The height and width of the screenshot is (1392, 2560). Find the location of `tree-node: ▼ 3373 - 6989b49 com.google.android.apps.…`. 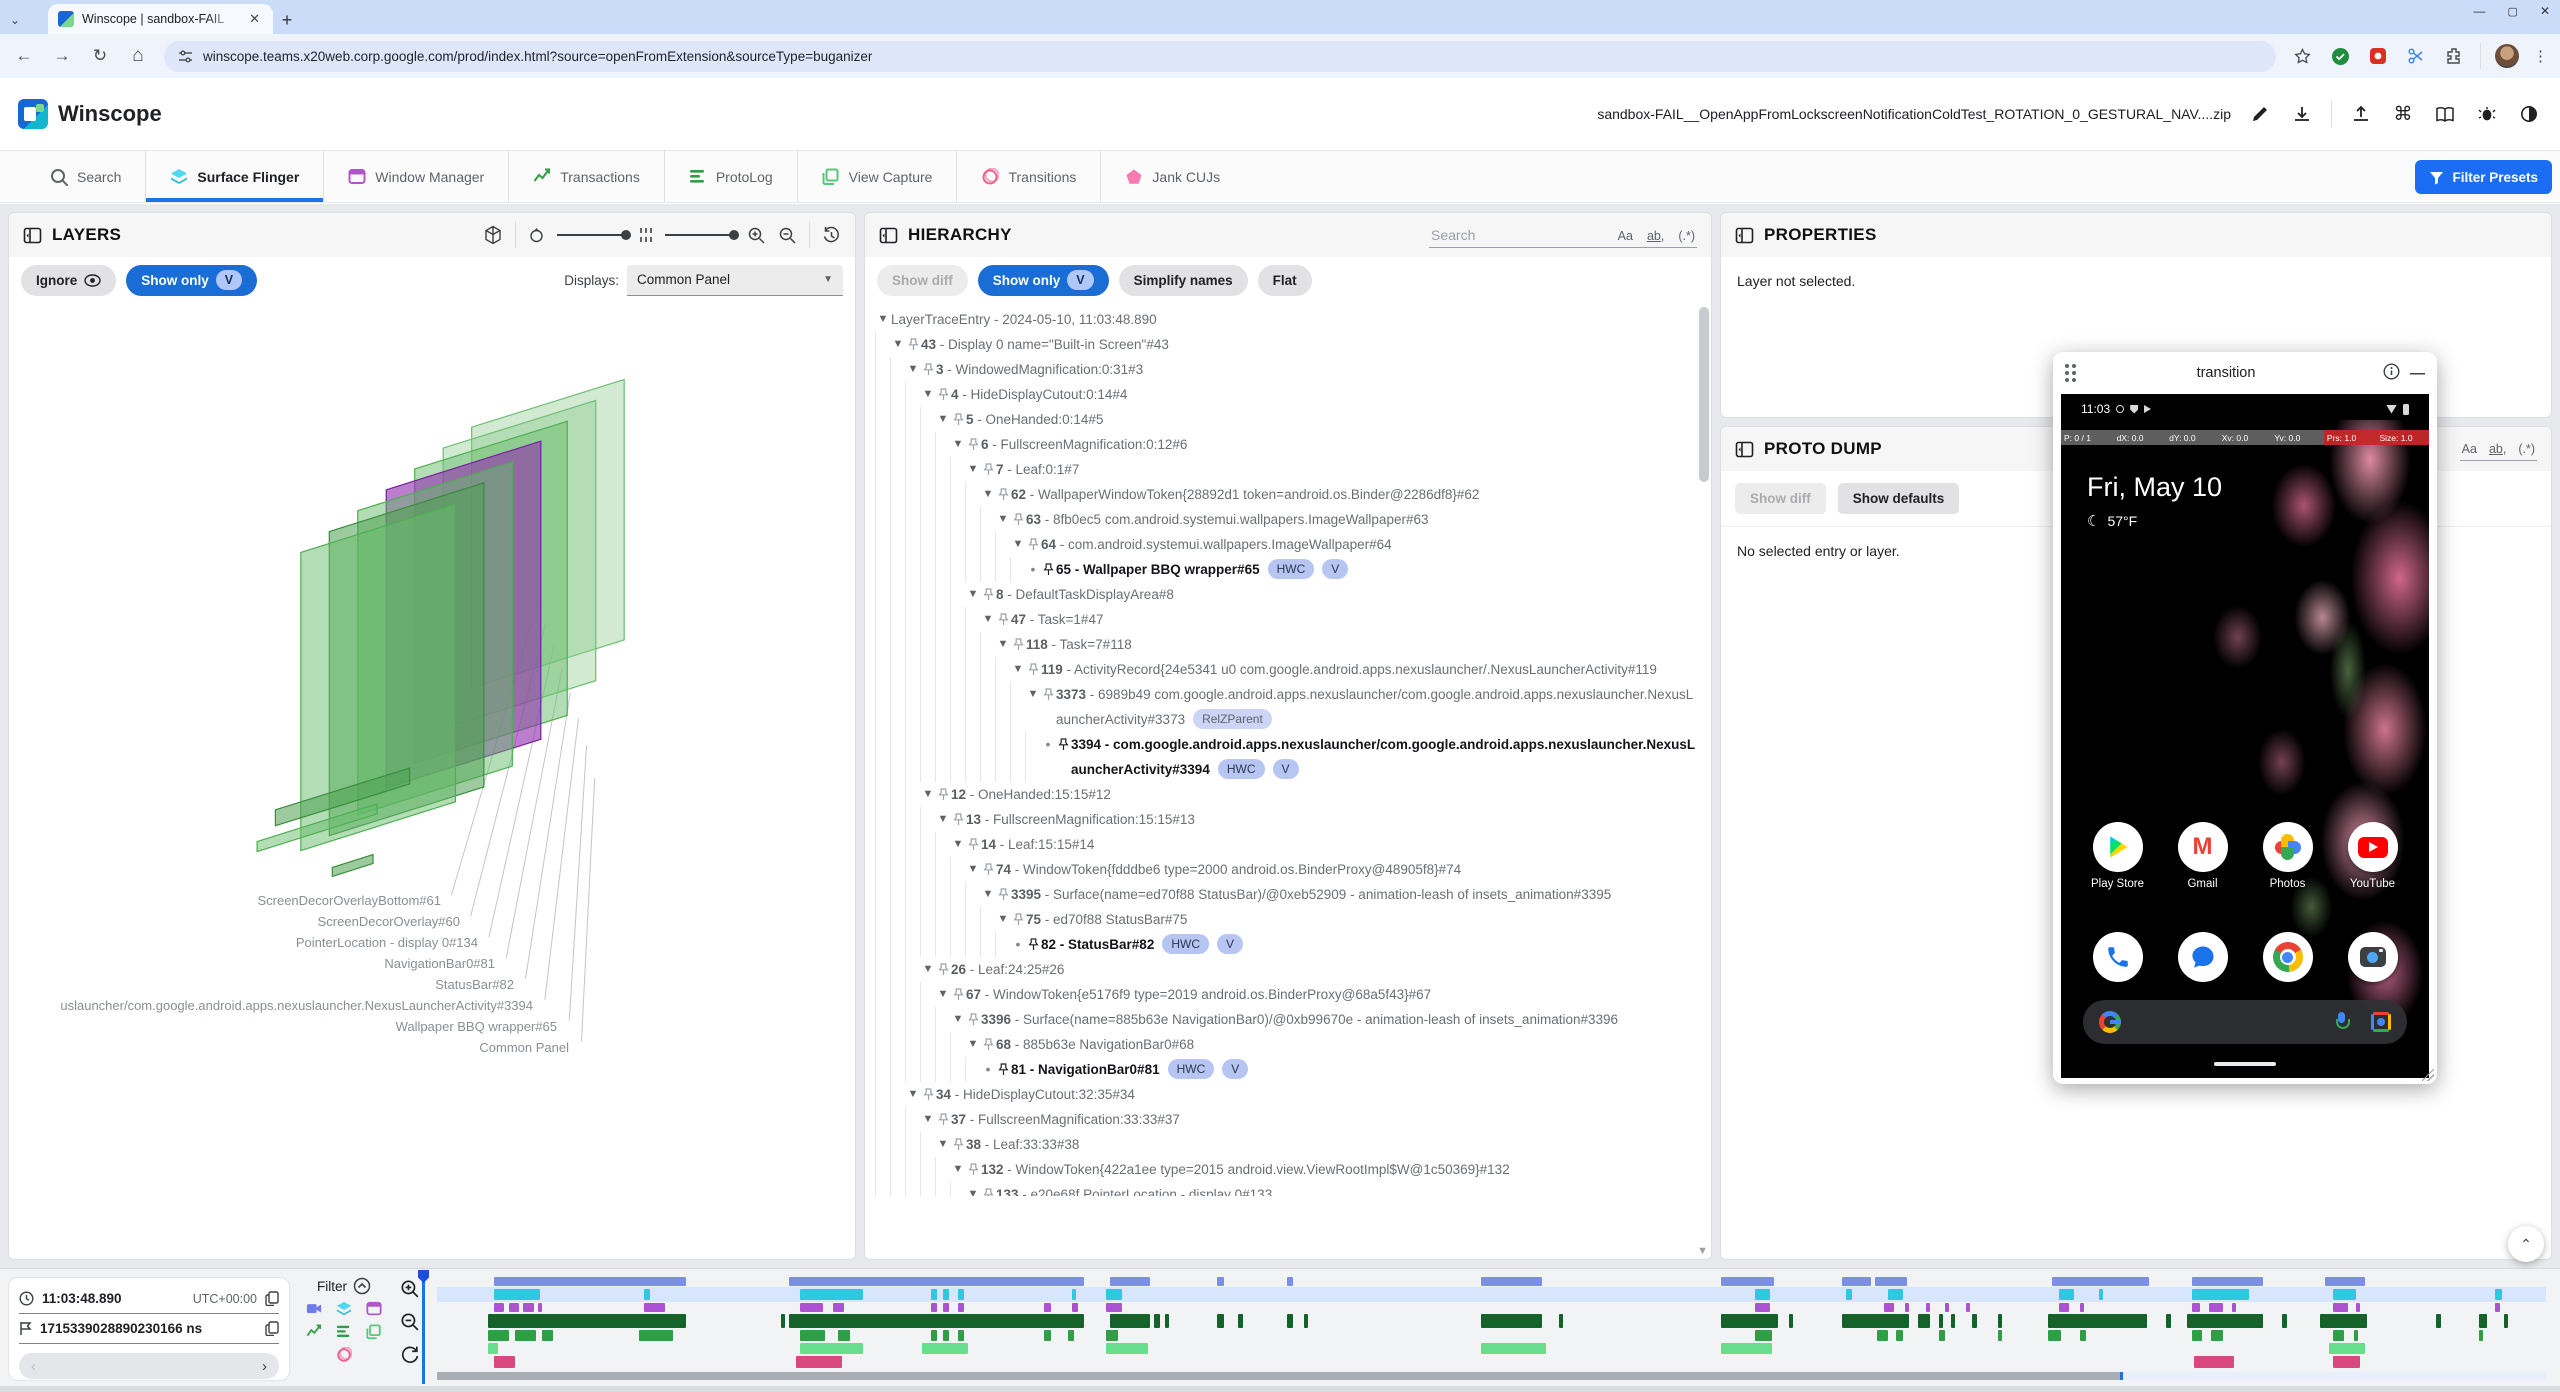

tree-node: ▼ 3373 - 6989b49 com.google.android.apps.… is located at coordinates (1286, 707).